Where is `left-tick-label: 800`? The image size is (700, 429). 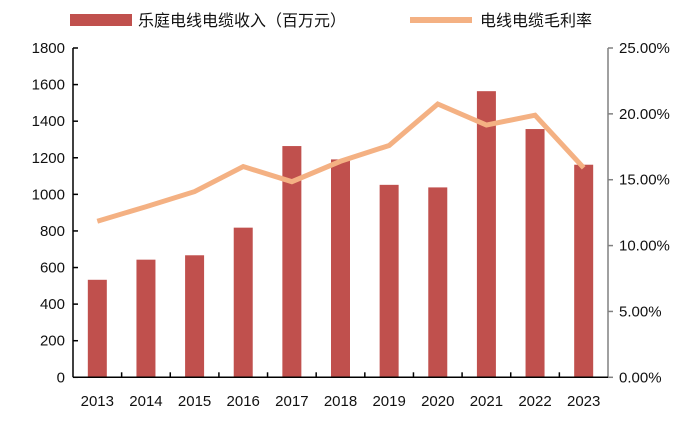
left-tick-label: 800 is located at coordinates (52, 231).